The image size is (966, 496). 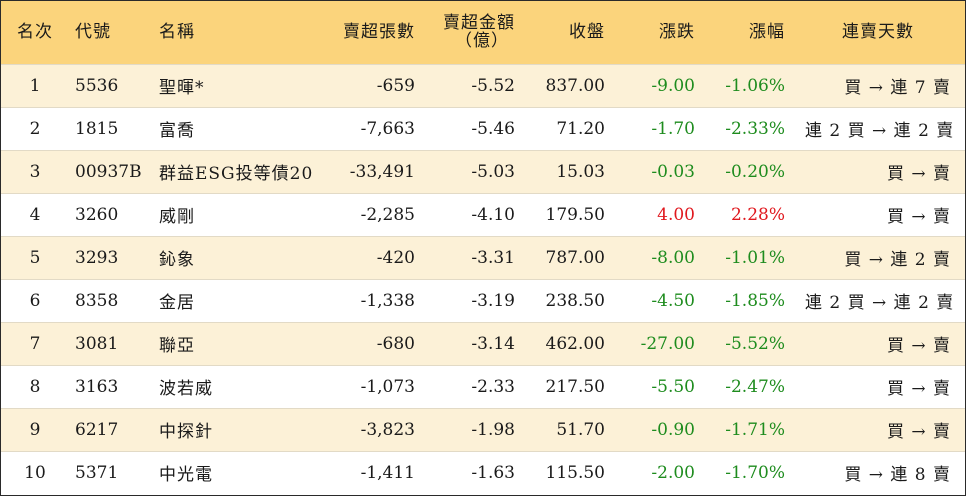 What do you see at coordinates (235, 128) in the screenshot?
I see `name-cell: 富喬` at bounding box center [235, 128].